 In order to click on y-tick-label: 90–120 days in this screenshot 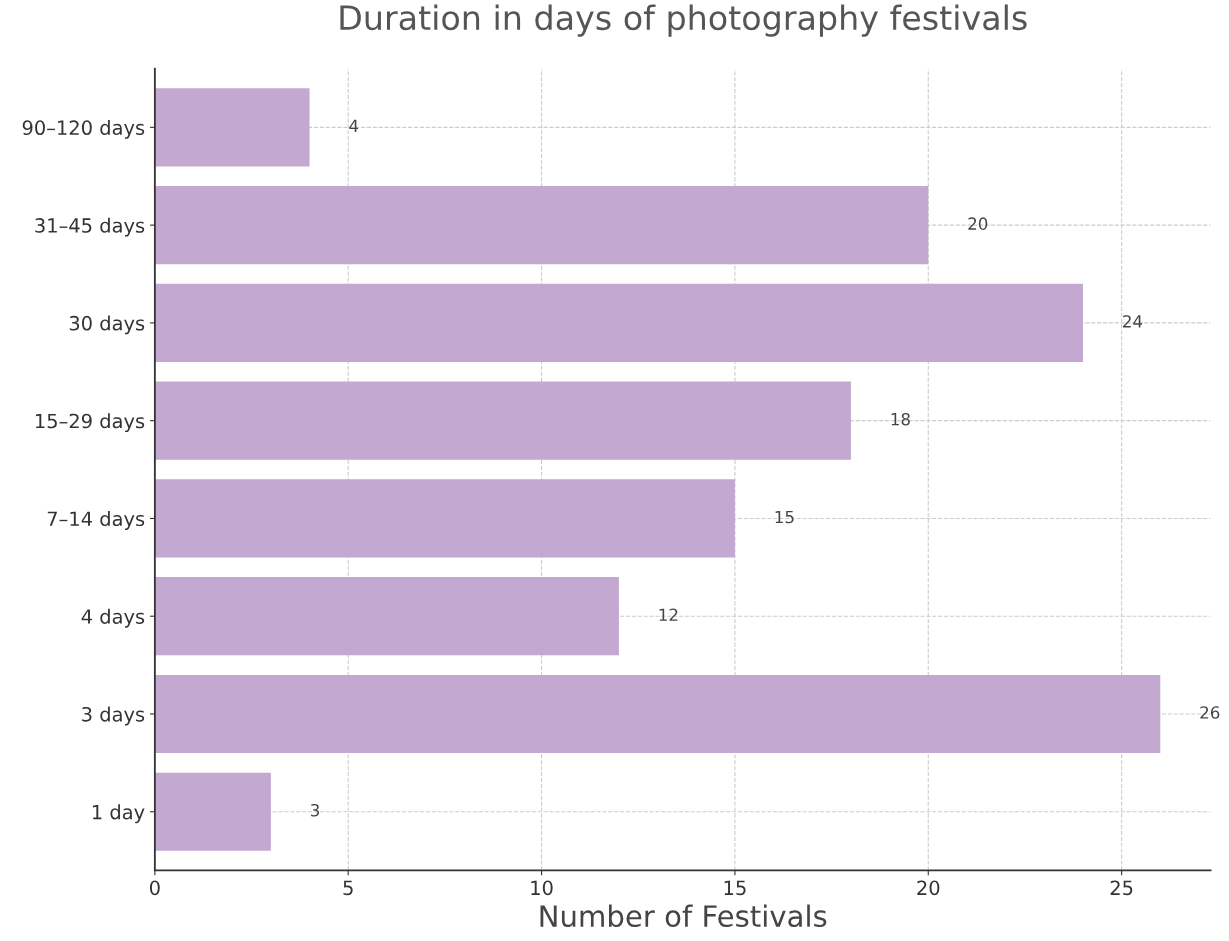, I will do `click(83, 129)`.